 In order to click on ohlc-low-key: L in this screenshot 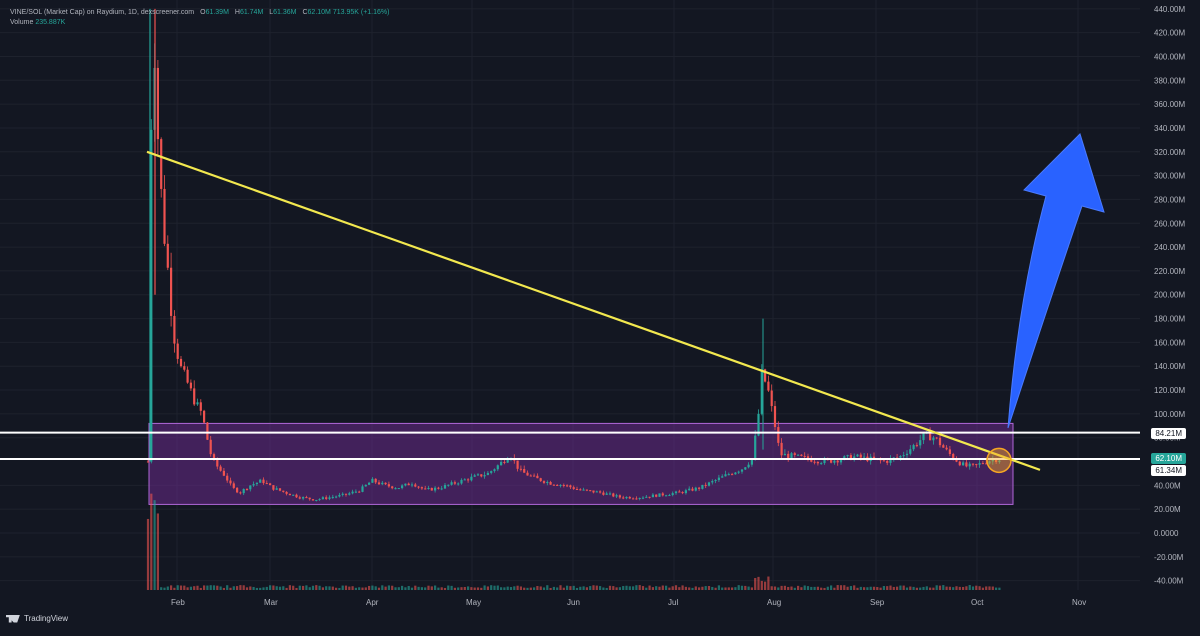, I will do `click(271, 12)`.